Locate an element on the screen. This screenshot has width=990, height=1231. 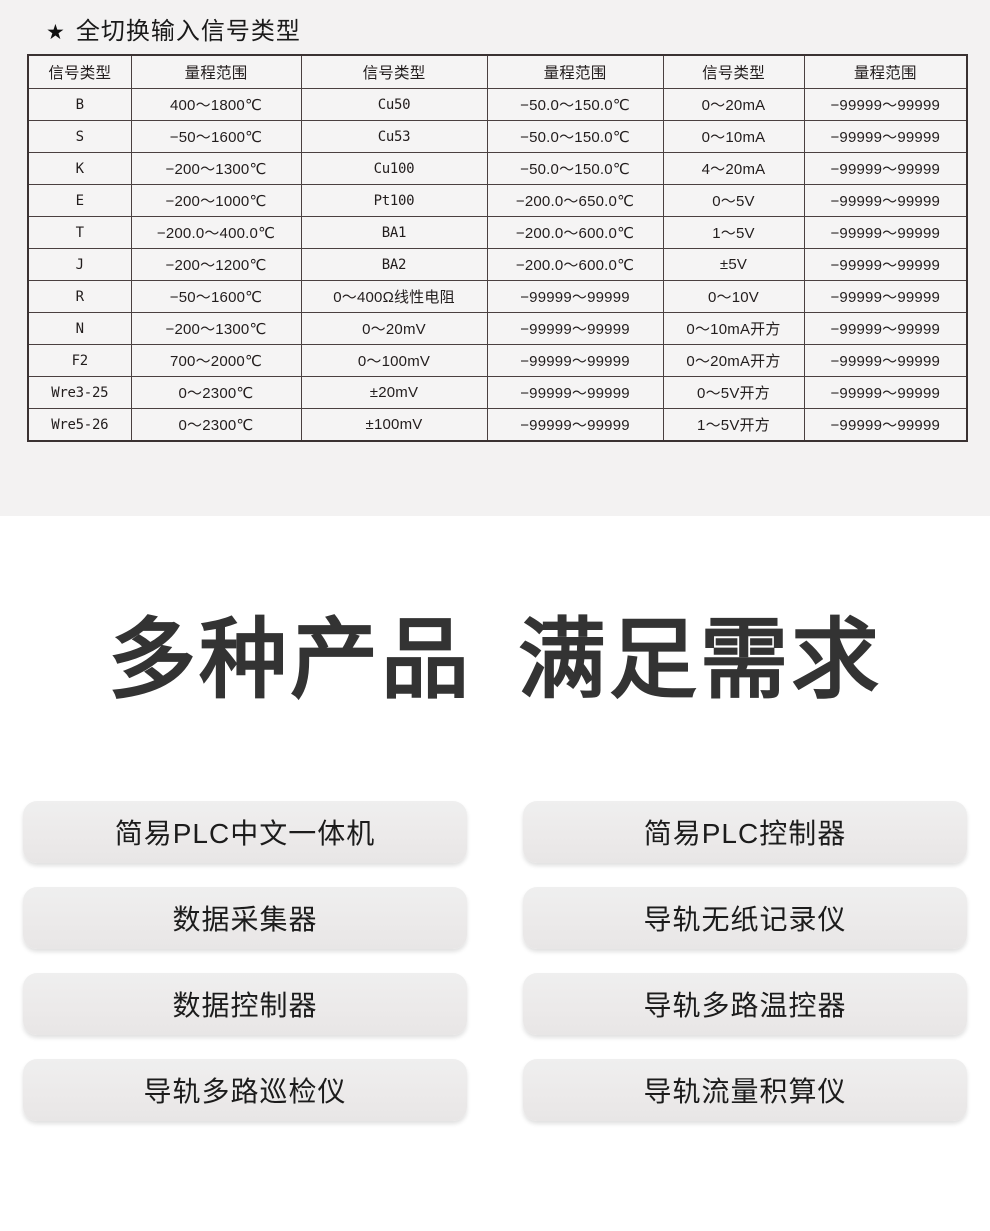
product-button-label: 简易PLC中文一体机 is located at coordinates (245, 833).